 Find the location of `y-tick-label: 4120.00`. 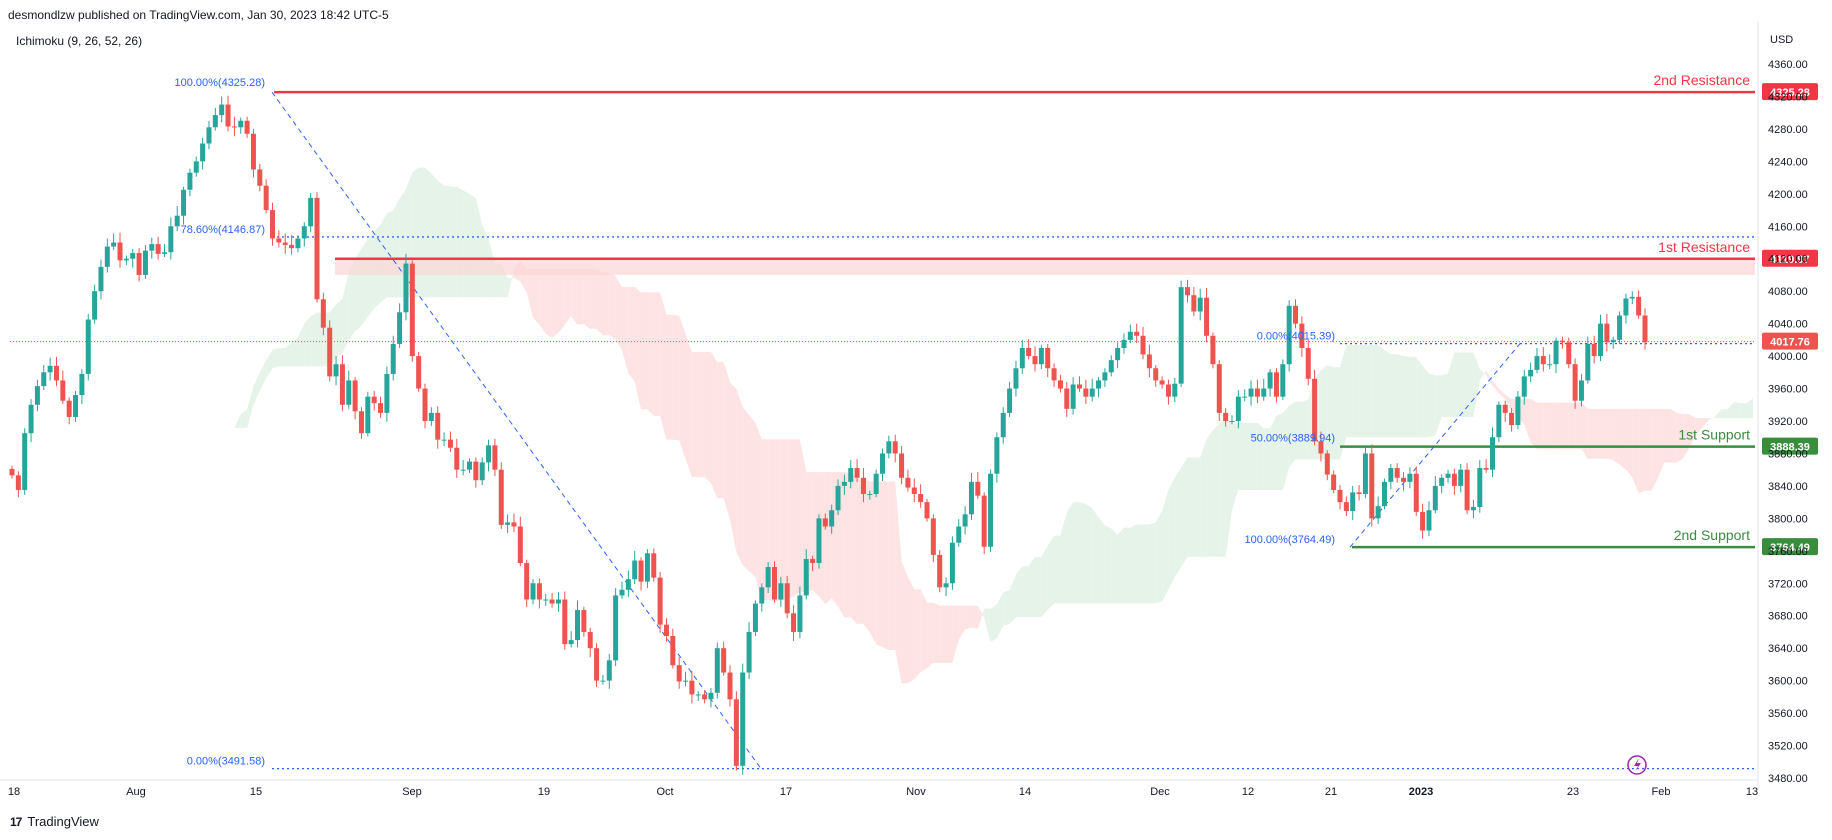

y-tick-label: 4120.00 is located at coordinates (1788, 260).